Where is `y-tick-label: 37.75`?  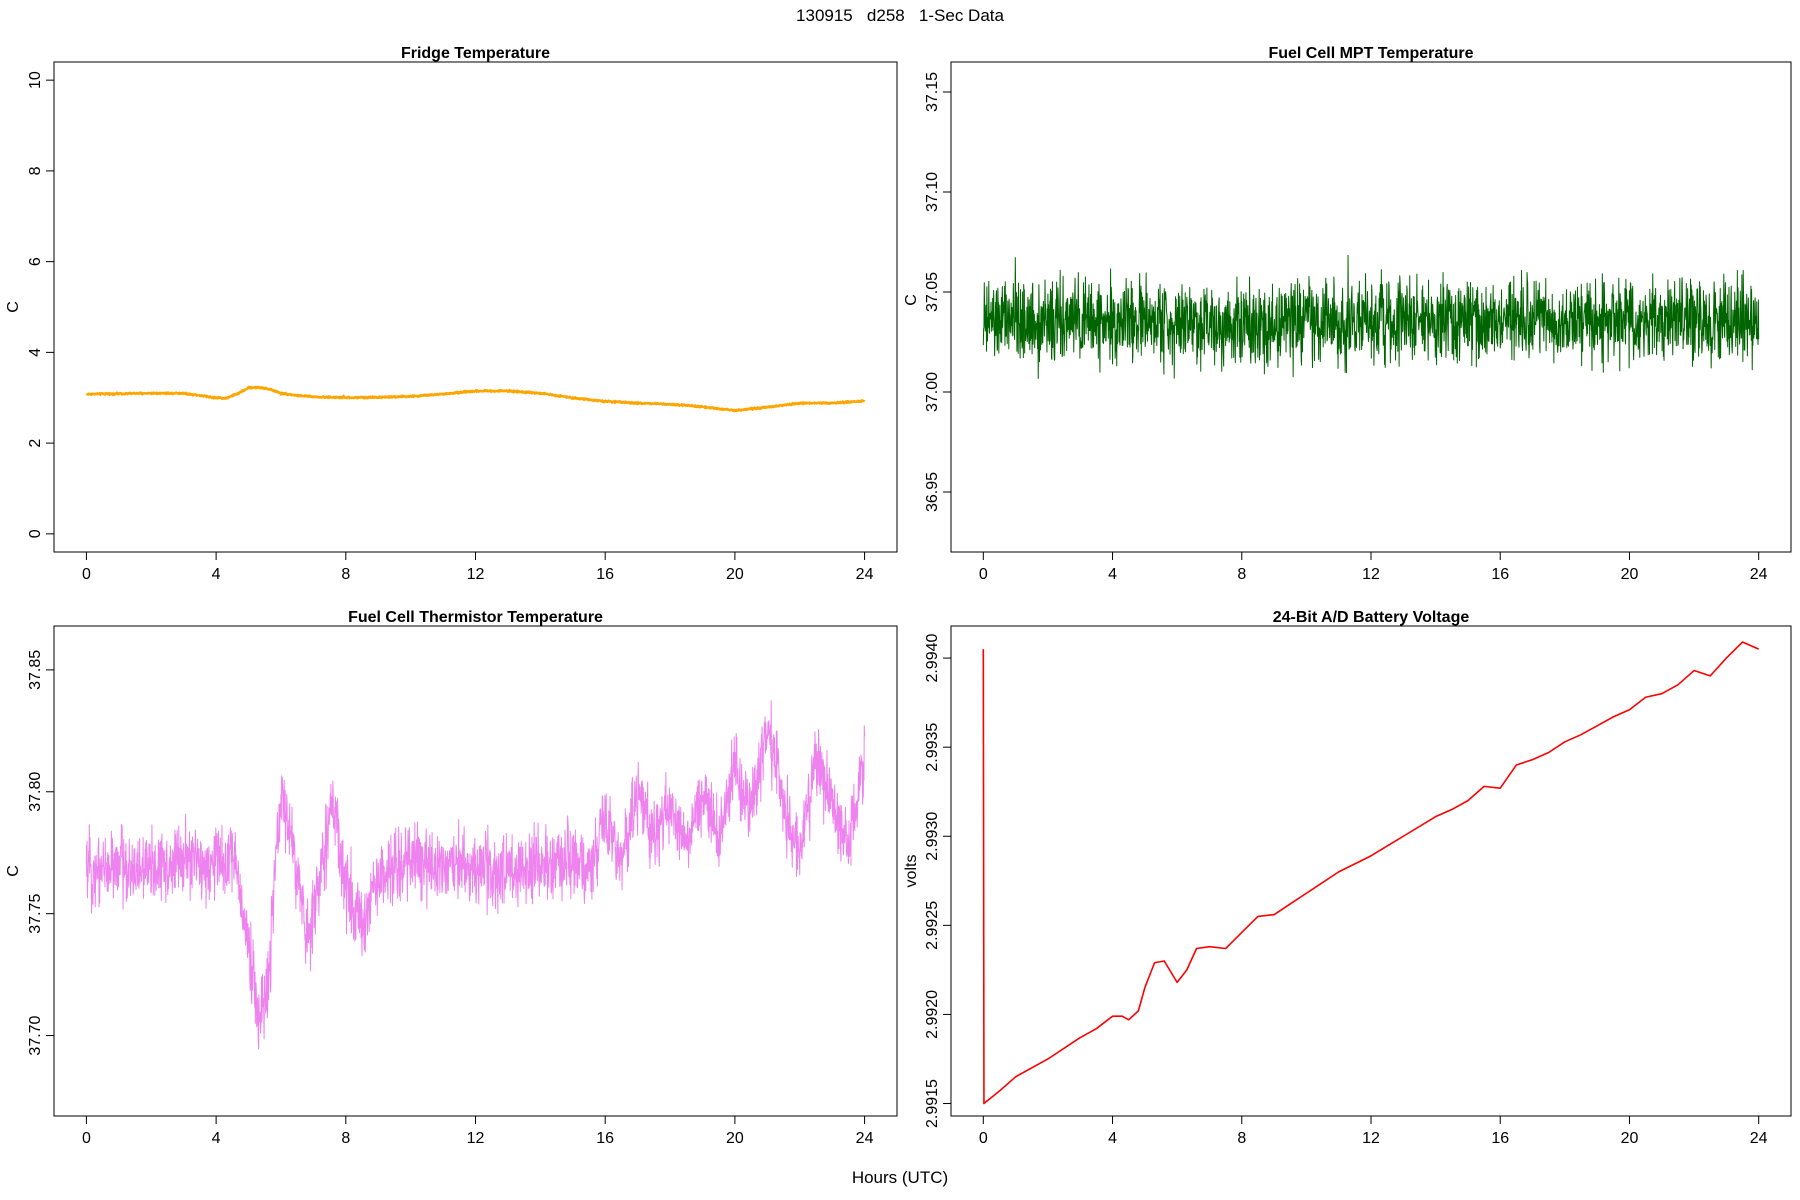 y-tick-label: 37.75 is located at coordinates (35, 914).